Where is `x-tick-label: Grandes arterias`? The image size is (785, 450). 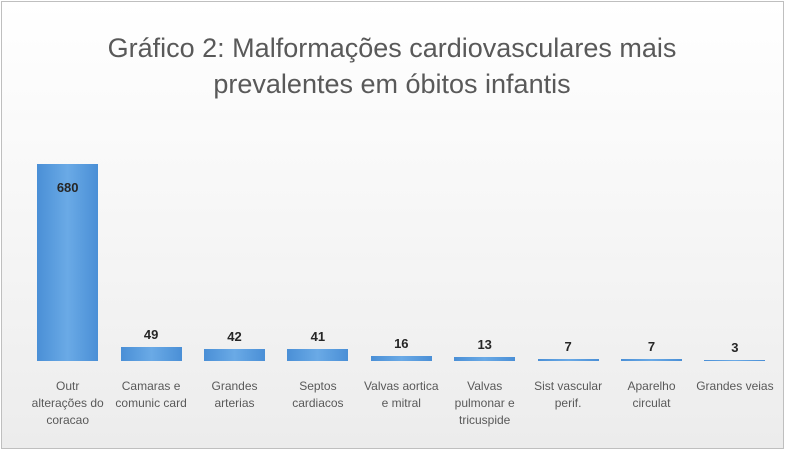
x-tick-label: Grandes arterias is located at coordinates (234, 394).